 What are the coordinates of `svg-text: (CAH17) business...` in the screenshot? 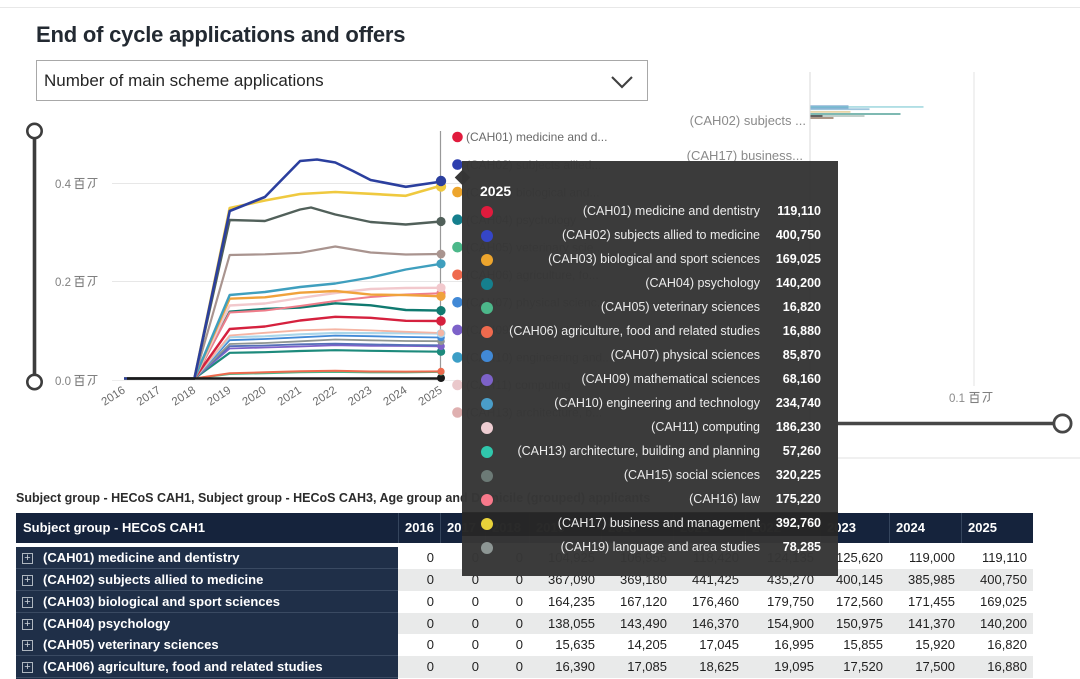 It's located at (745, 155).